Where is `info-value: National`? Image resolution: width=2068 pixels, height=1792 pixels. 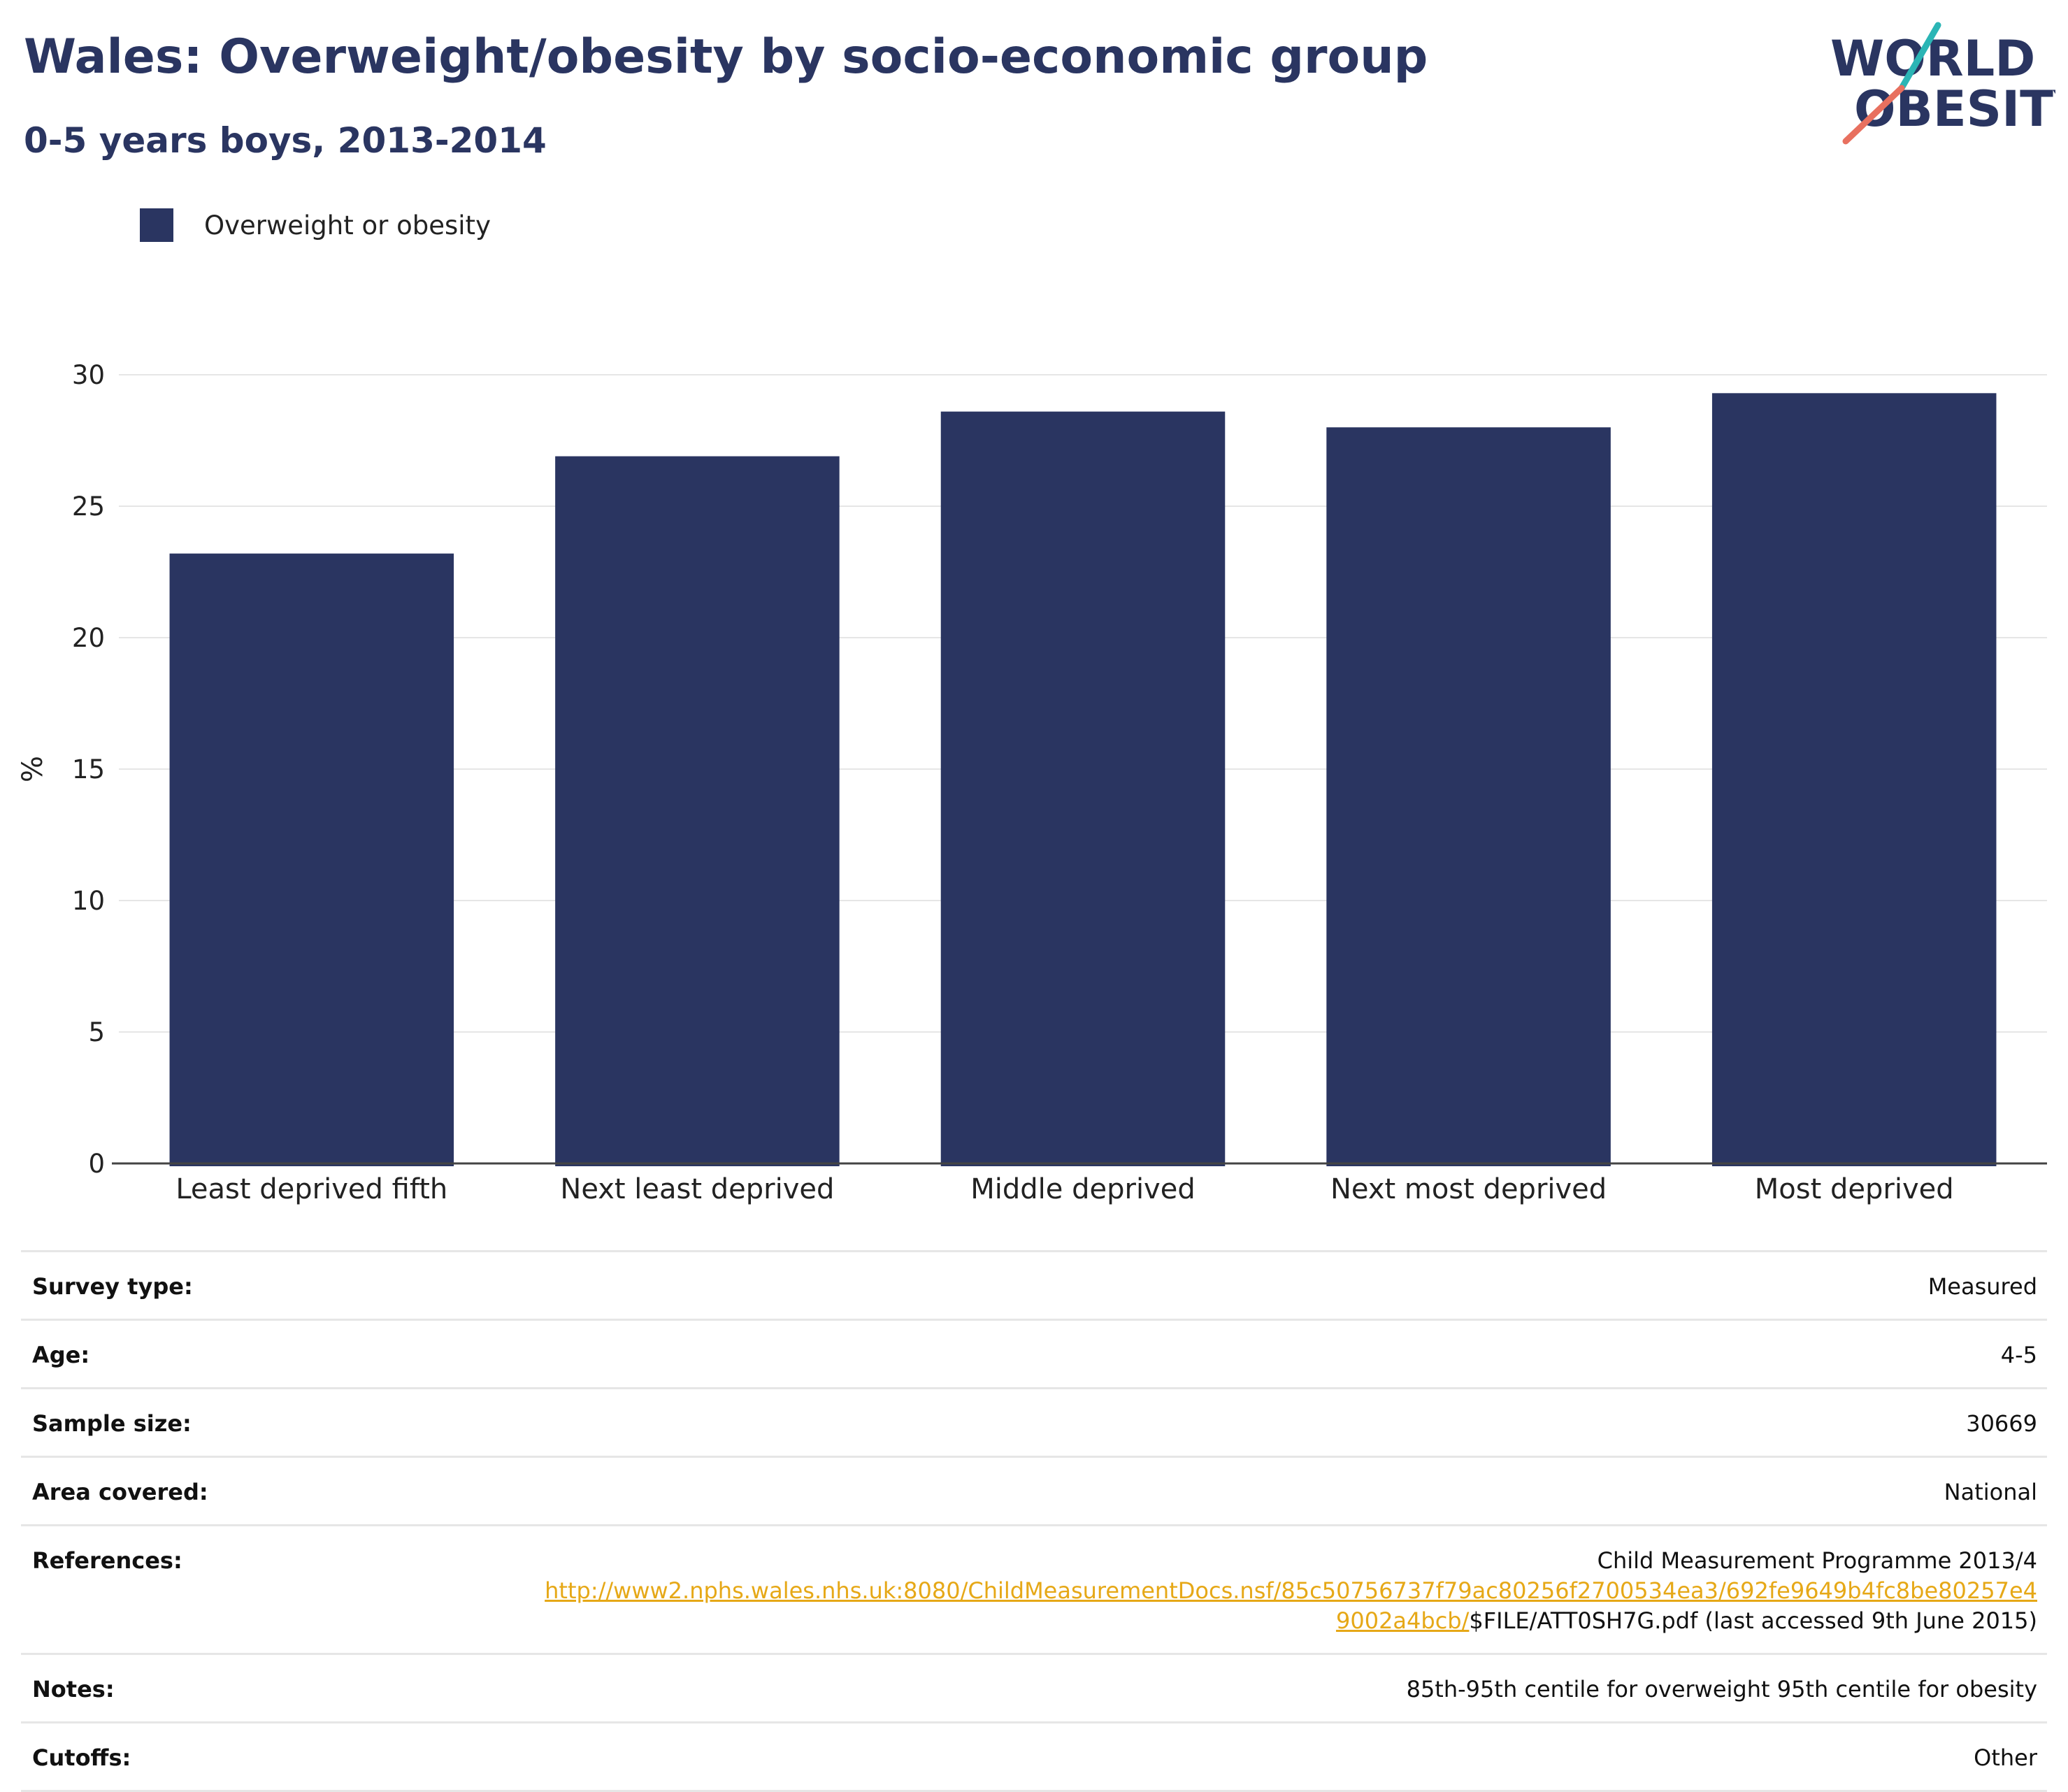
info-value: National is located at coordinates (1990, 1492).